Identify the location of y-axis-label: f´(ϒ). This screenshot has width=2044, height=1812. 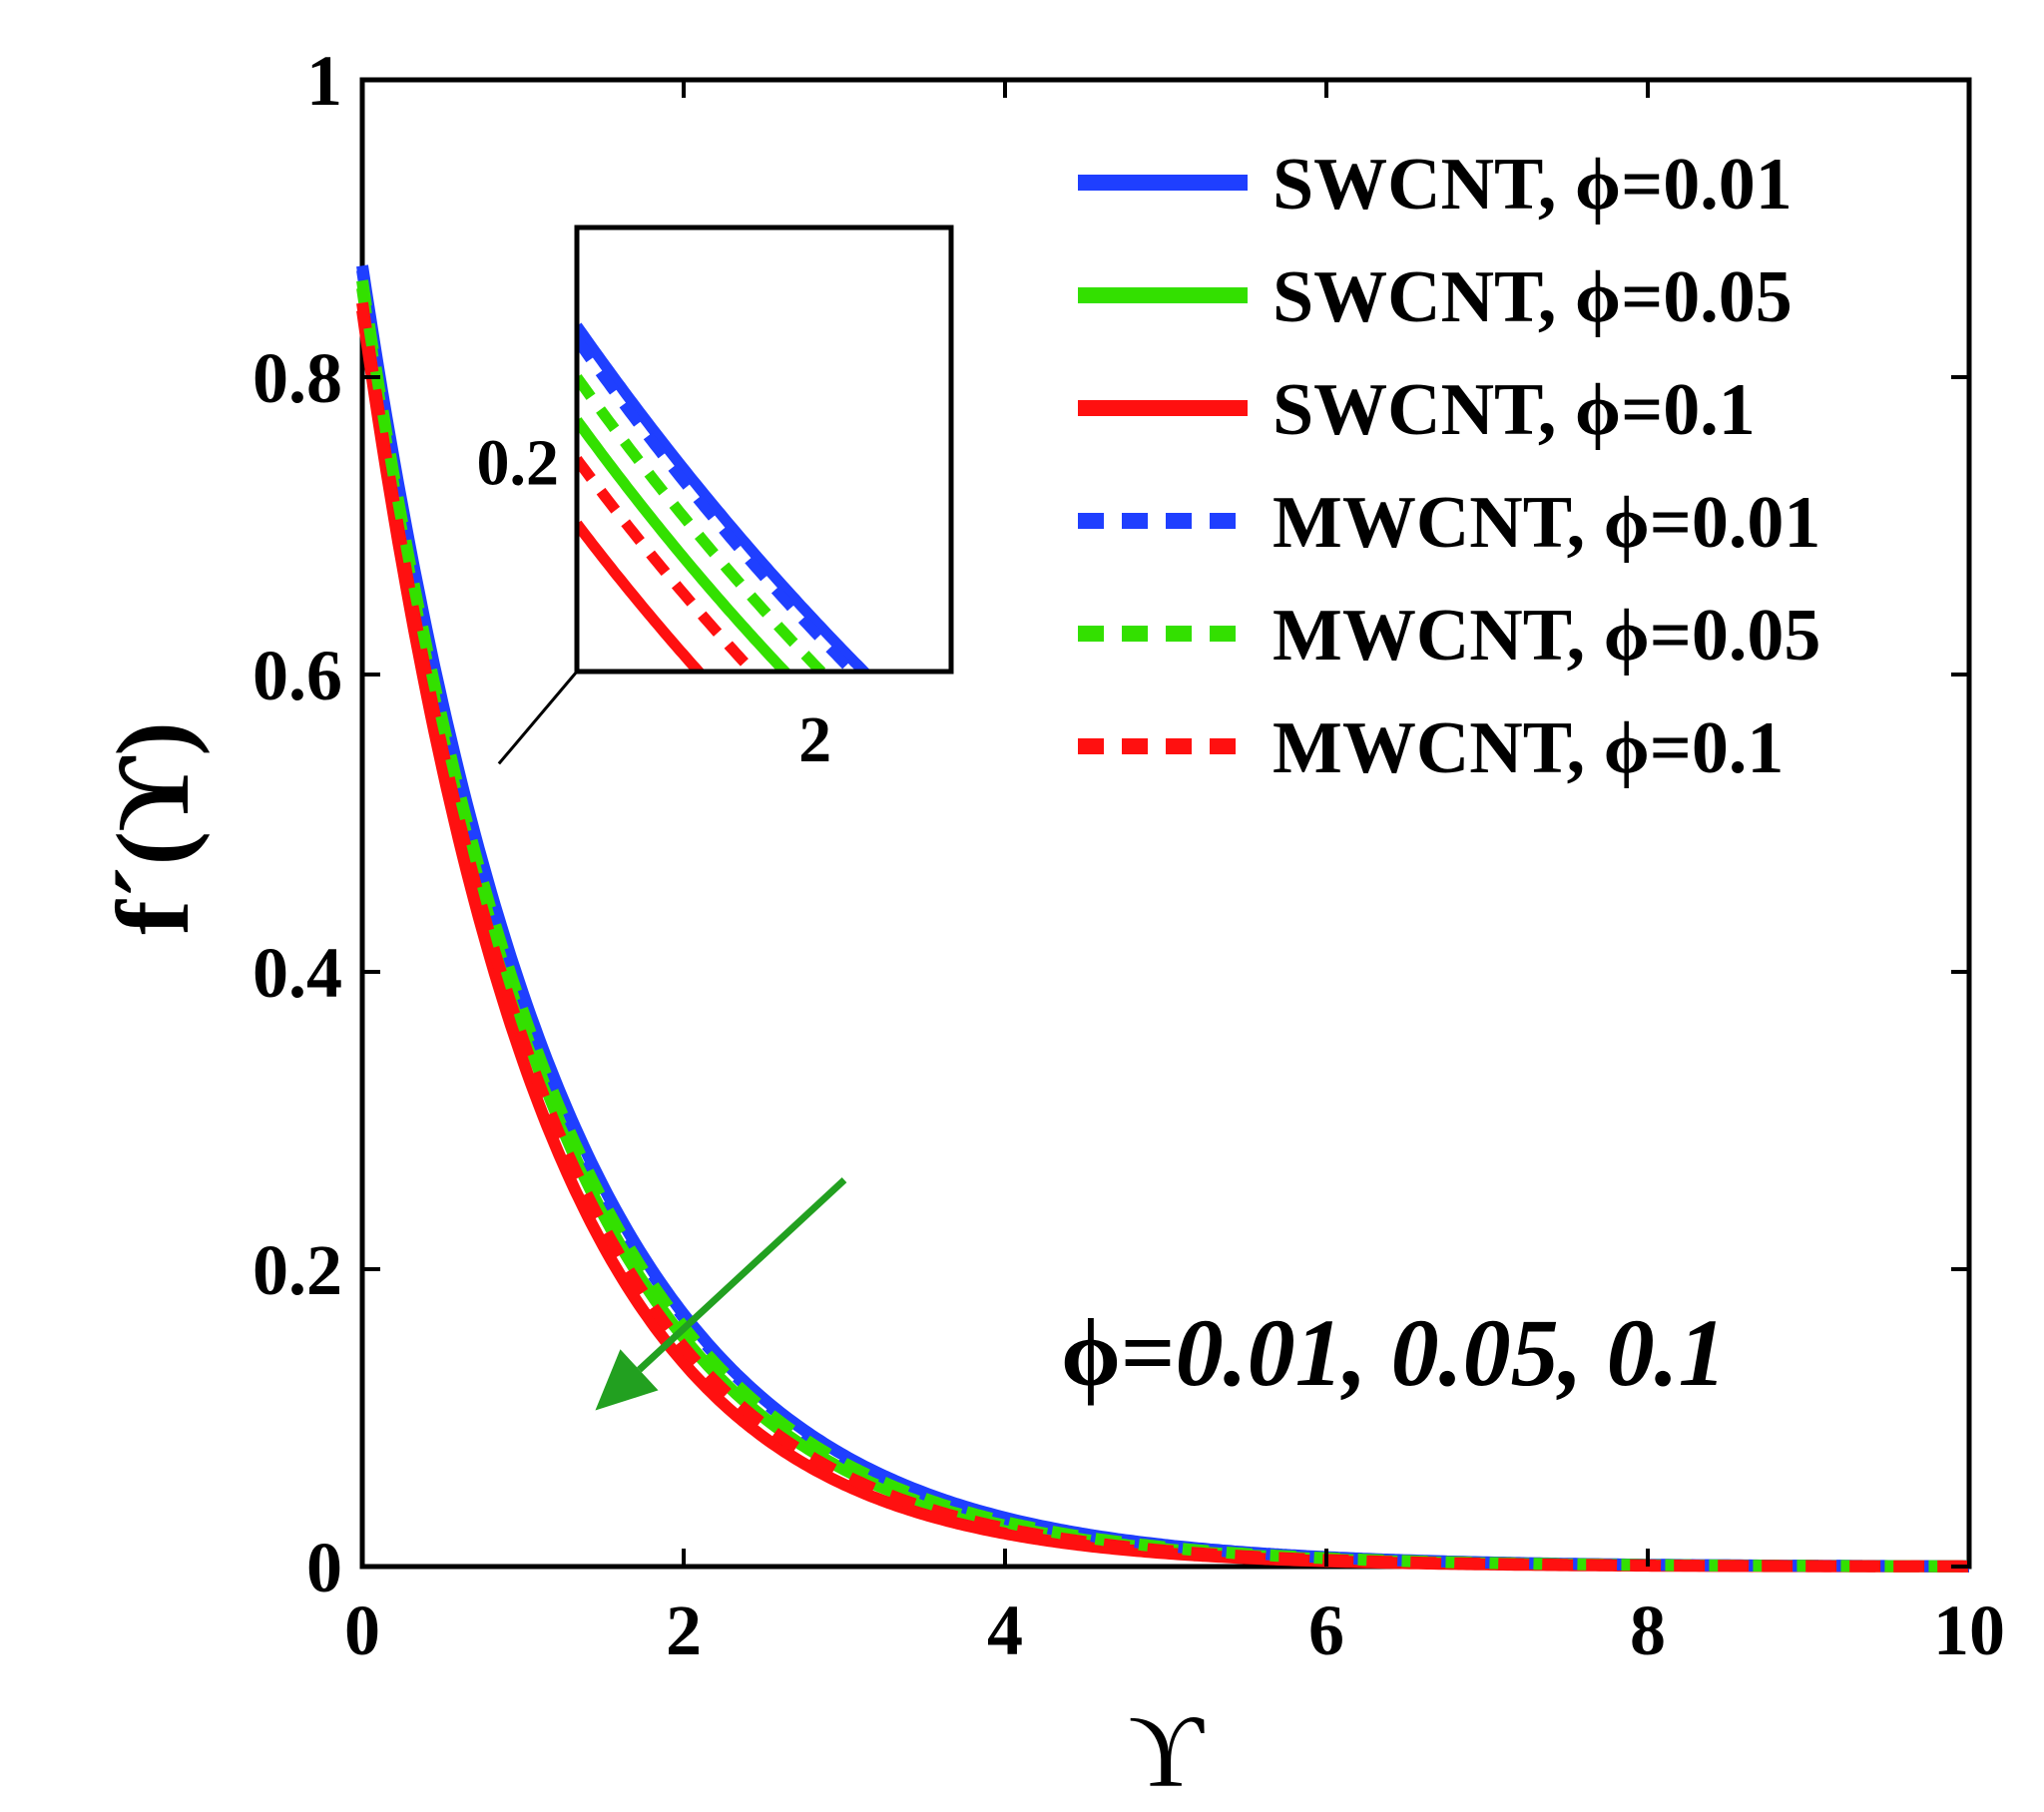
(153, 828).